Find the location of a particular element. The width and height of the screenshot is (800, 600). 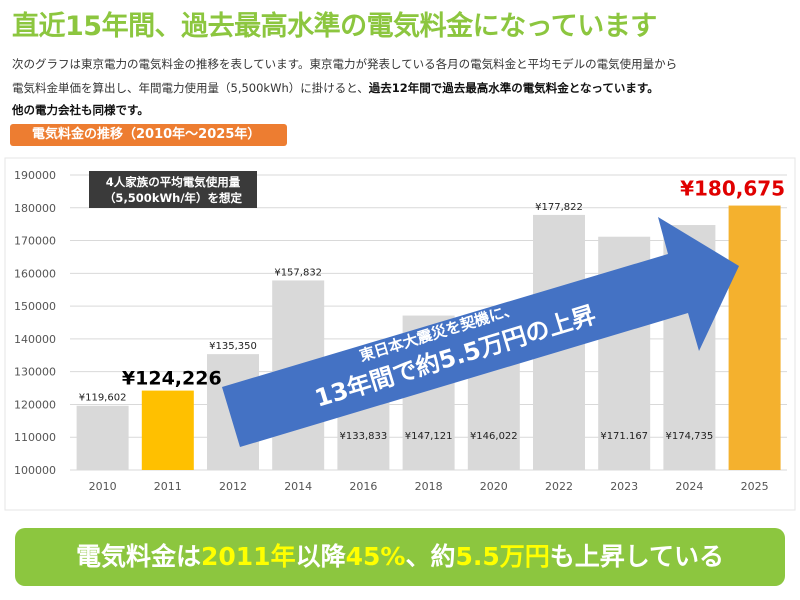

banner-text: も上昇している is located at coordinates (637, 556).